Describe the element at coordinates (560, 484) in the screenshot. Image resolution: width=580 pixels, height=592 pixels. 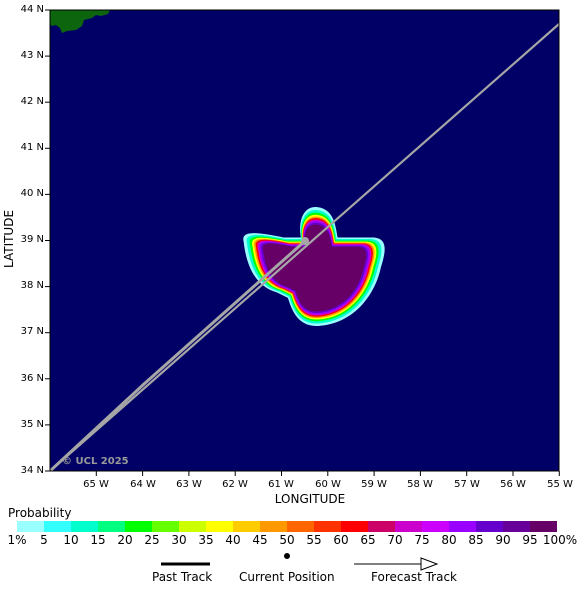
I see `lon-label-55: 55 W` at that location.